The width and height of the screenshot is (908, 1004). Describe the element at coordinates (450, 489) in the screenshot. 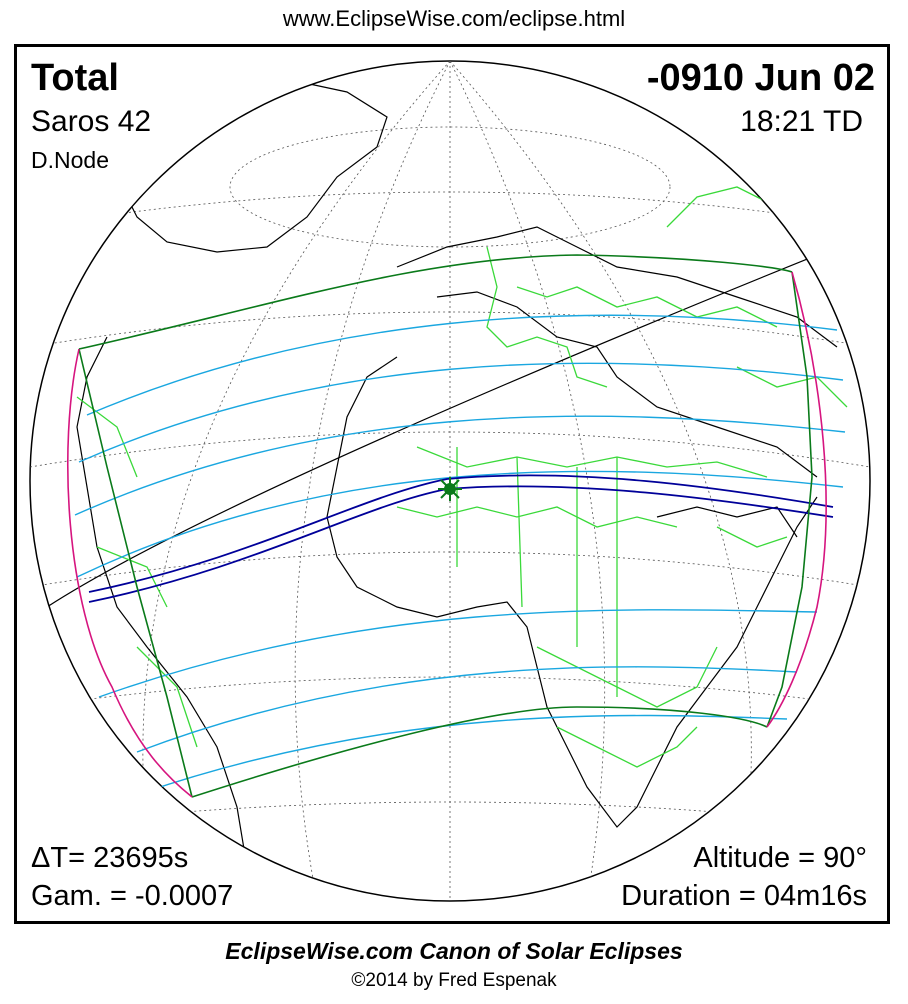

I see `greatest-eclipse-marker` at that location.